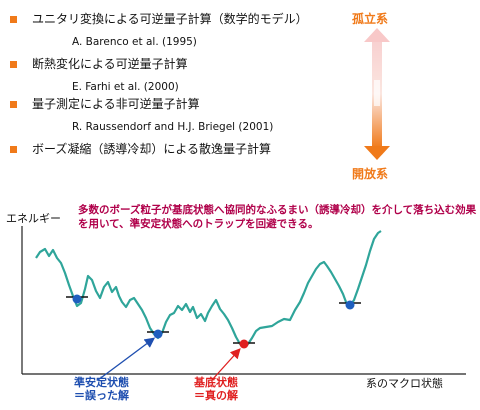 Image resolution: width=480 pixels, height=410 pixels. I want to click on item-ref-measurement: R. Raussendorf and H.J. Briegel (2001), so click(173, 127).